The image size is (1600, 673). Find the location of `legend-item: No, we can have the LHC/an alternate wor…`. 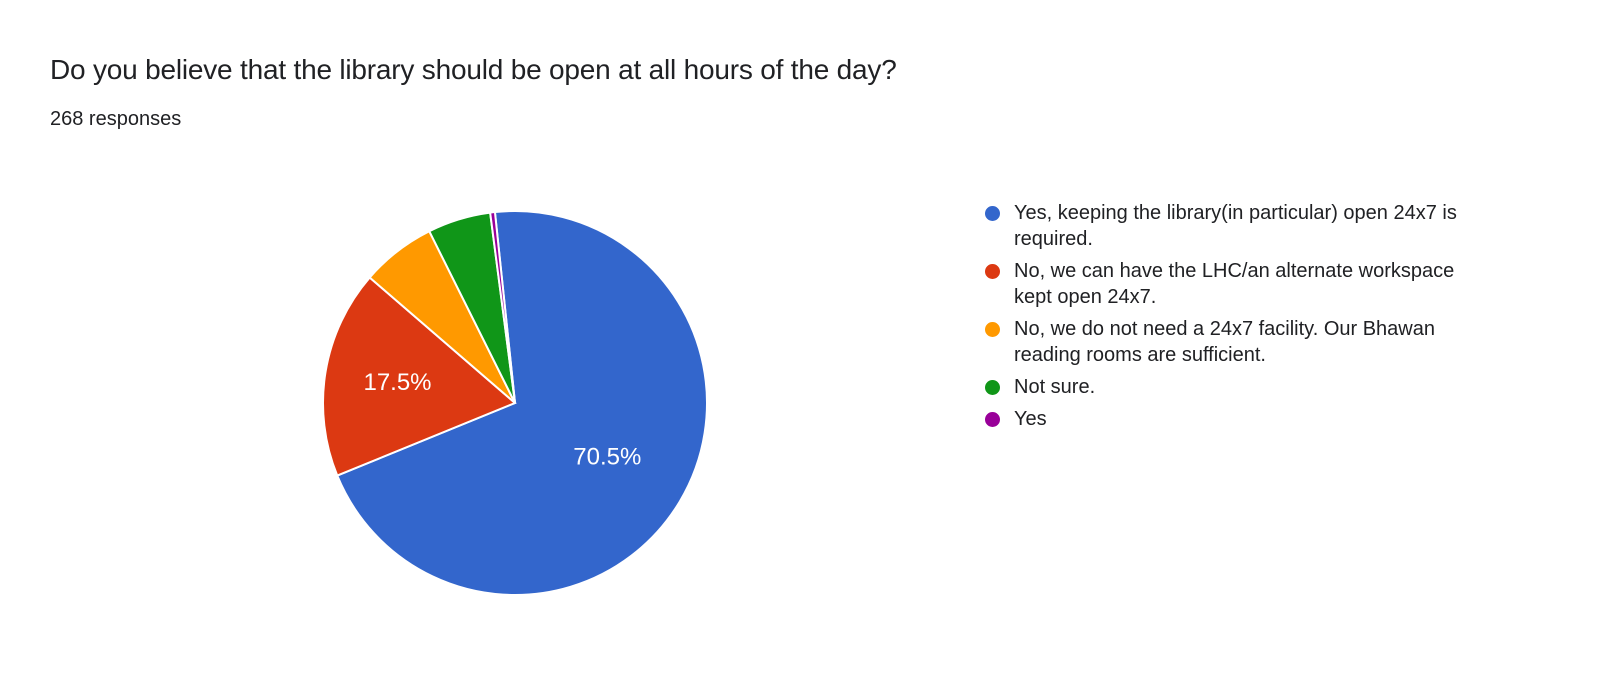

legend-item: No, we can have the LHC/an alternate wor… is located at coordinates (1245, 284).